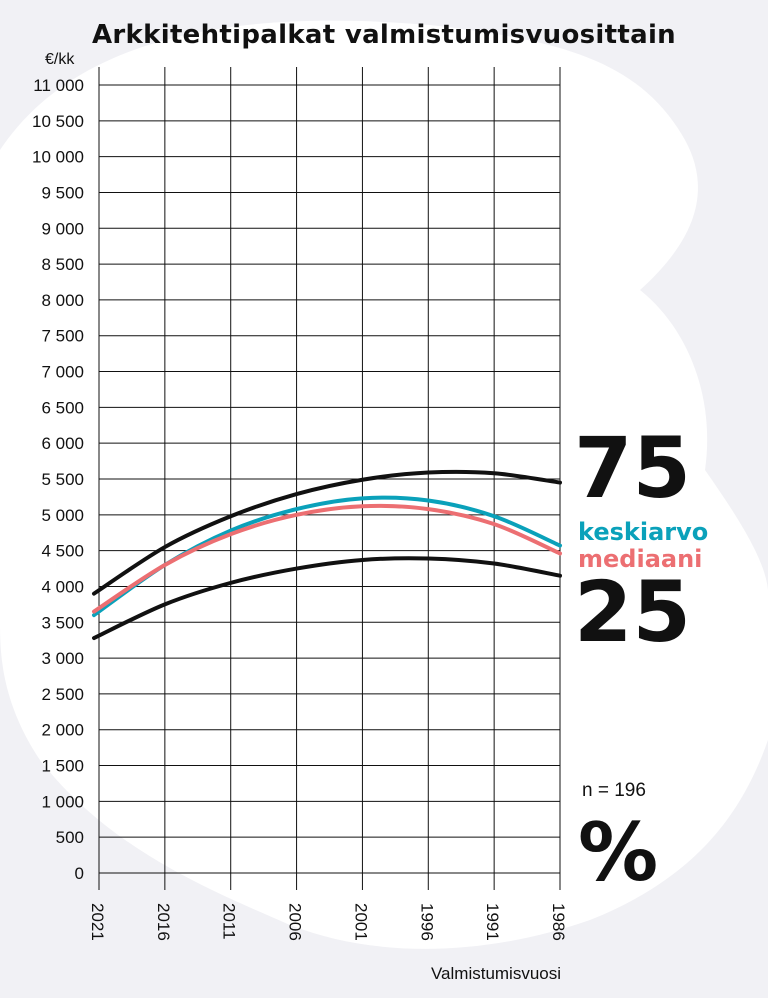 The image size is (768, 998). Describe the element at coordinates (163, 922) in the screenshot. I see `x-tick-label: 2016` at that location.